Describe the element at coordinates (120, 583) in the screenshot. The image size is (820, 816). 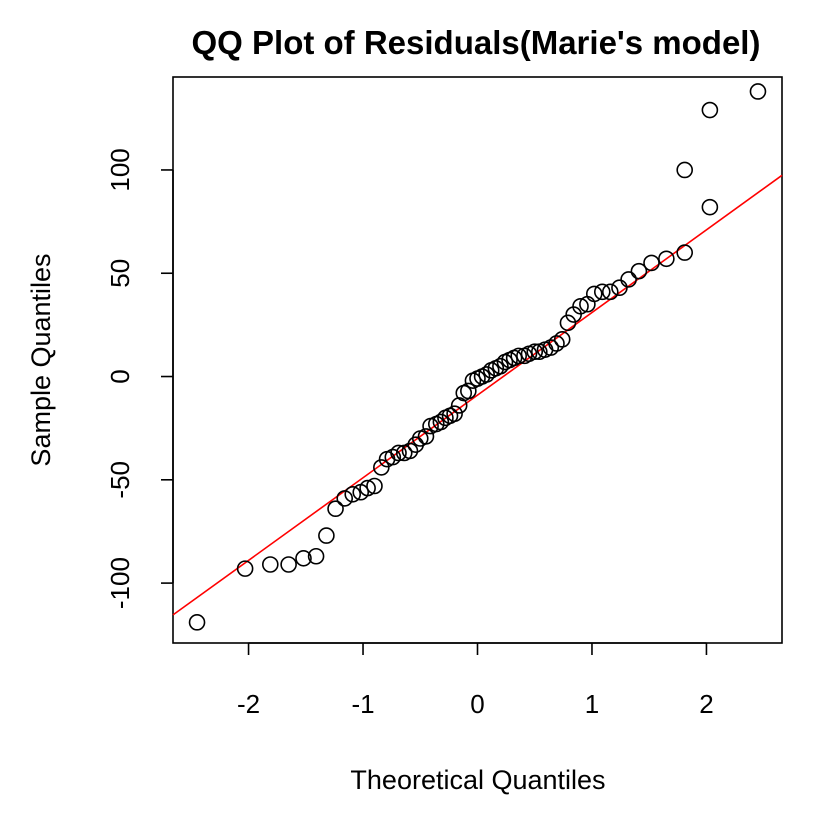
I see `y-tick-label: -100` at that location.